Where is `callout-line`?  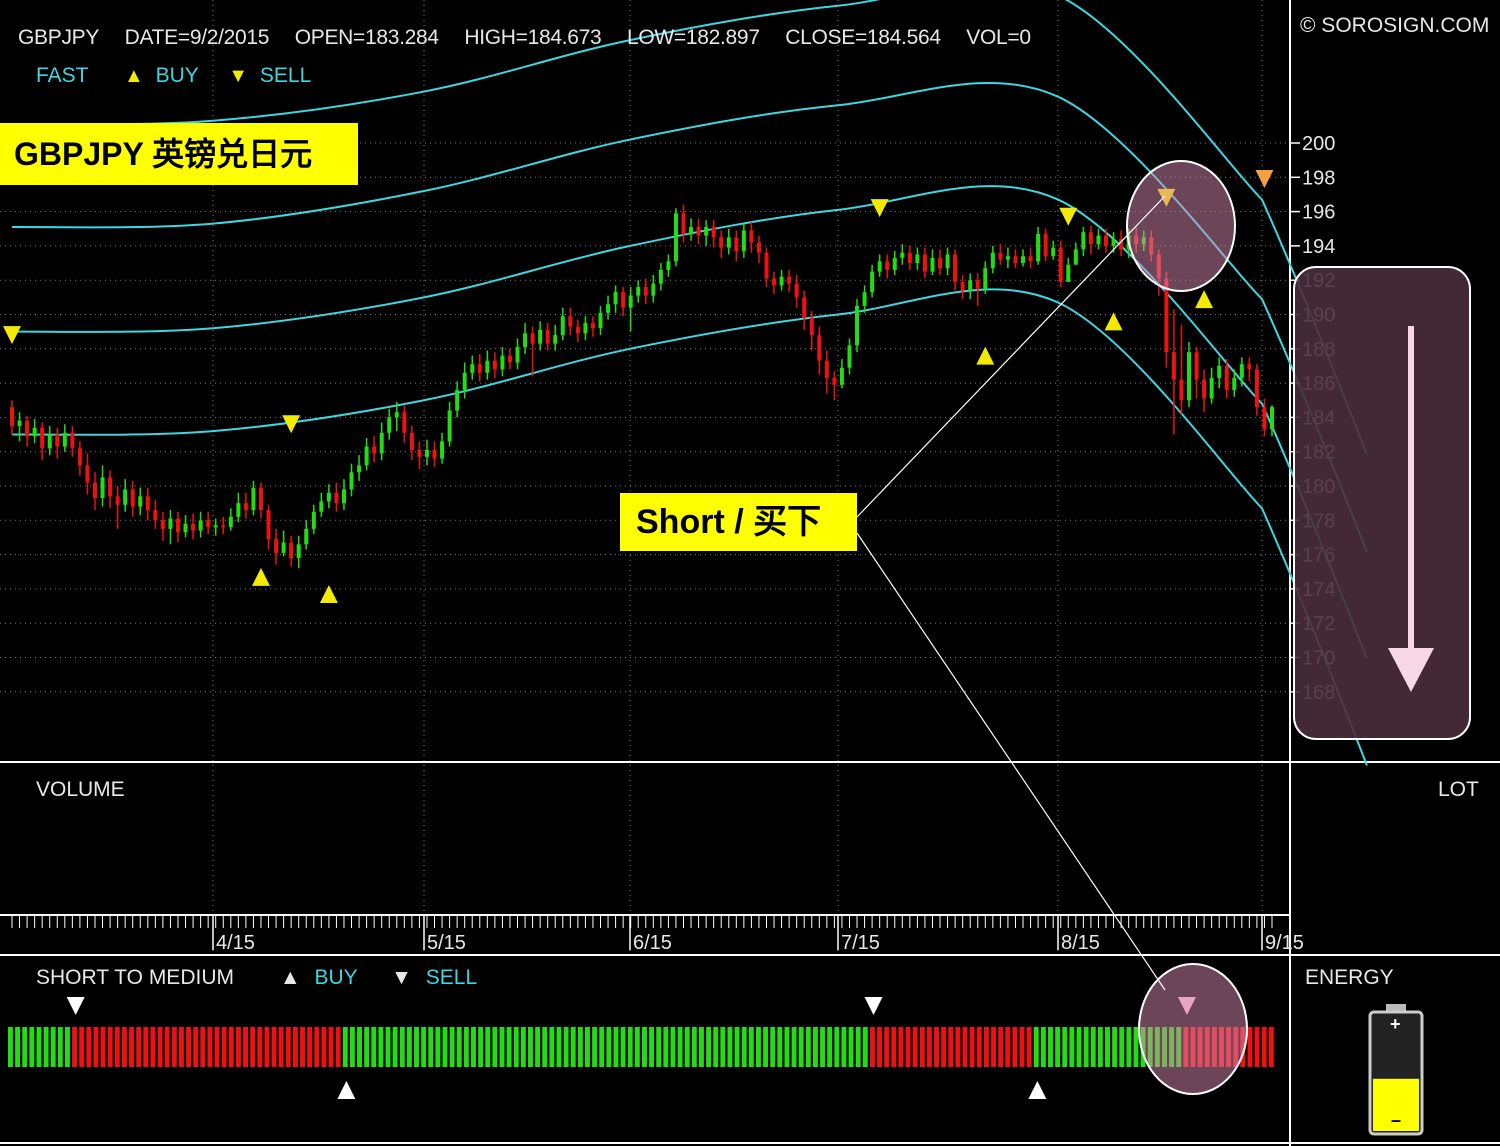 callout-line is located at coordinates (1011, 356).